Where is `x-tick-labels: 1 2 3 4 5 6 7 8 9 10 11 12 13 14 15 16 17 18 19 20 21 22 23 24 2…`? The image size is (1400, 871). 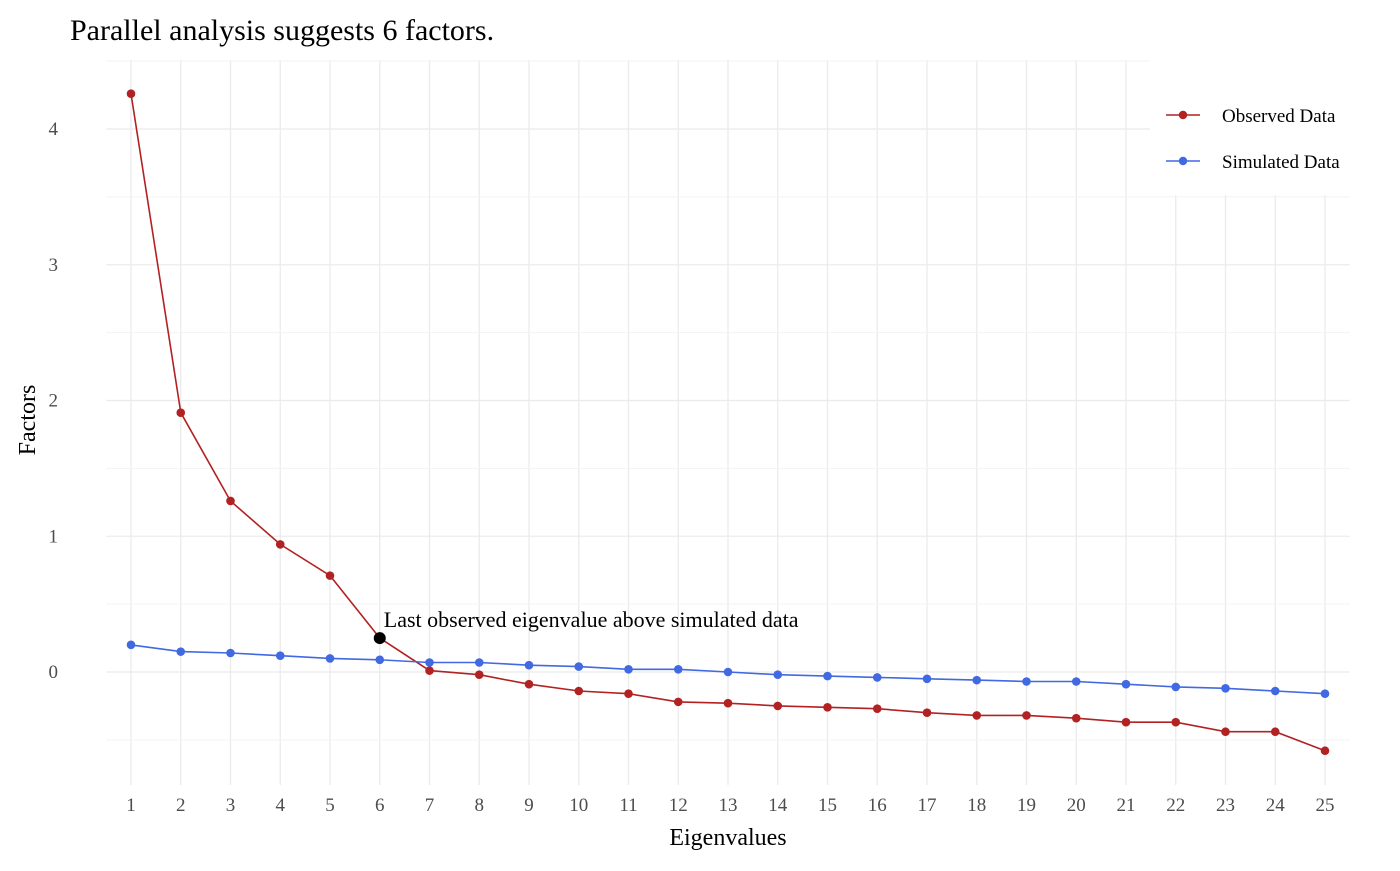
x-tick-labels: 1 2 3 4 5 6 7 8 9 10 11 12 13 14 15 16 17 18 19 20 21 22 23 24 2… is located at coordinates (730, 805).